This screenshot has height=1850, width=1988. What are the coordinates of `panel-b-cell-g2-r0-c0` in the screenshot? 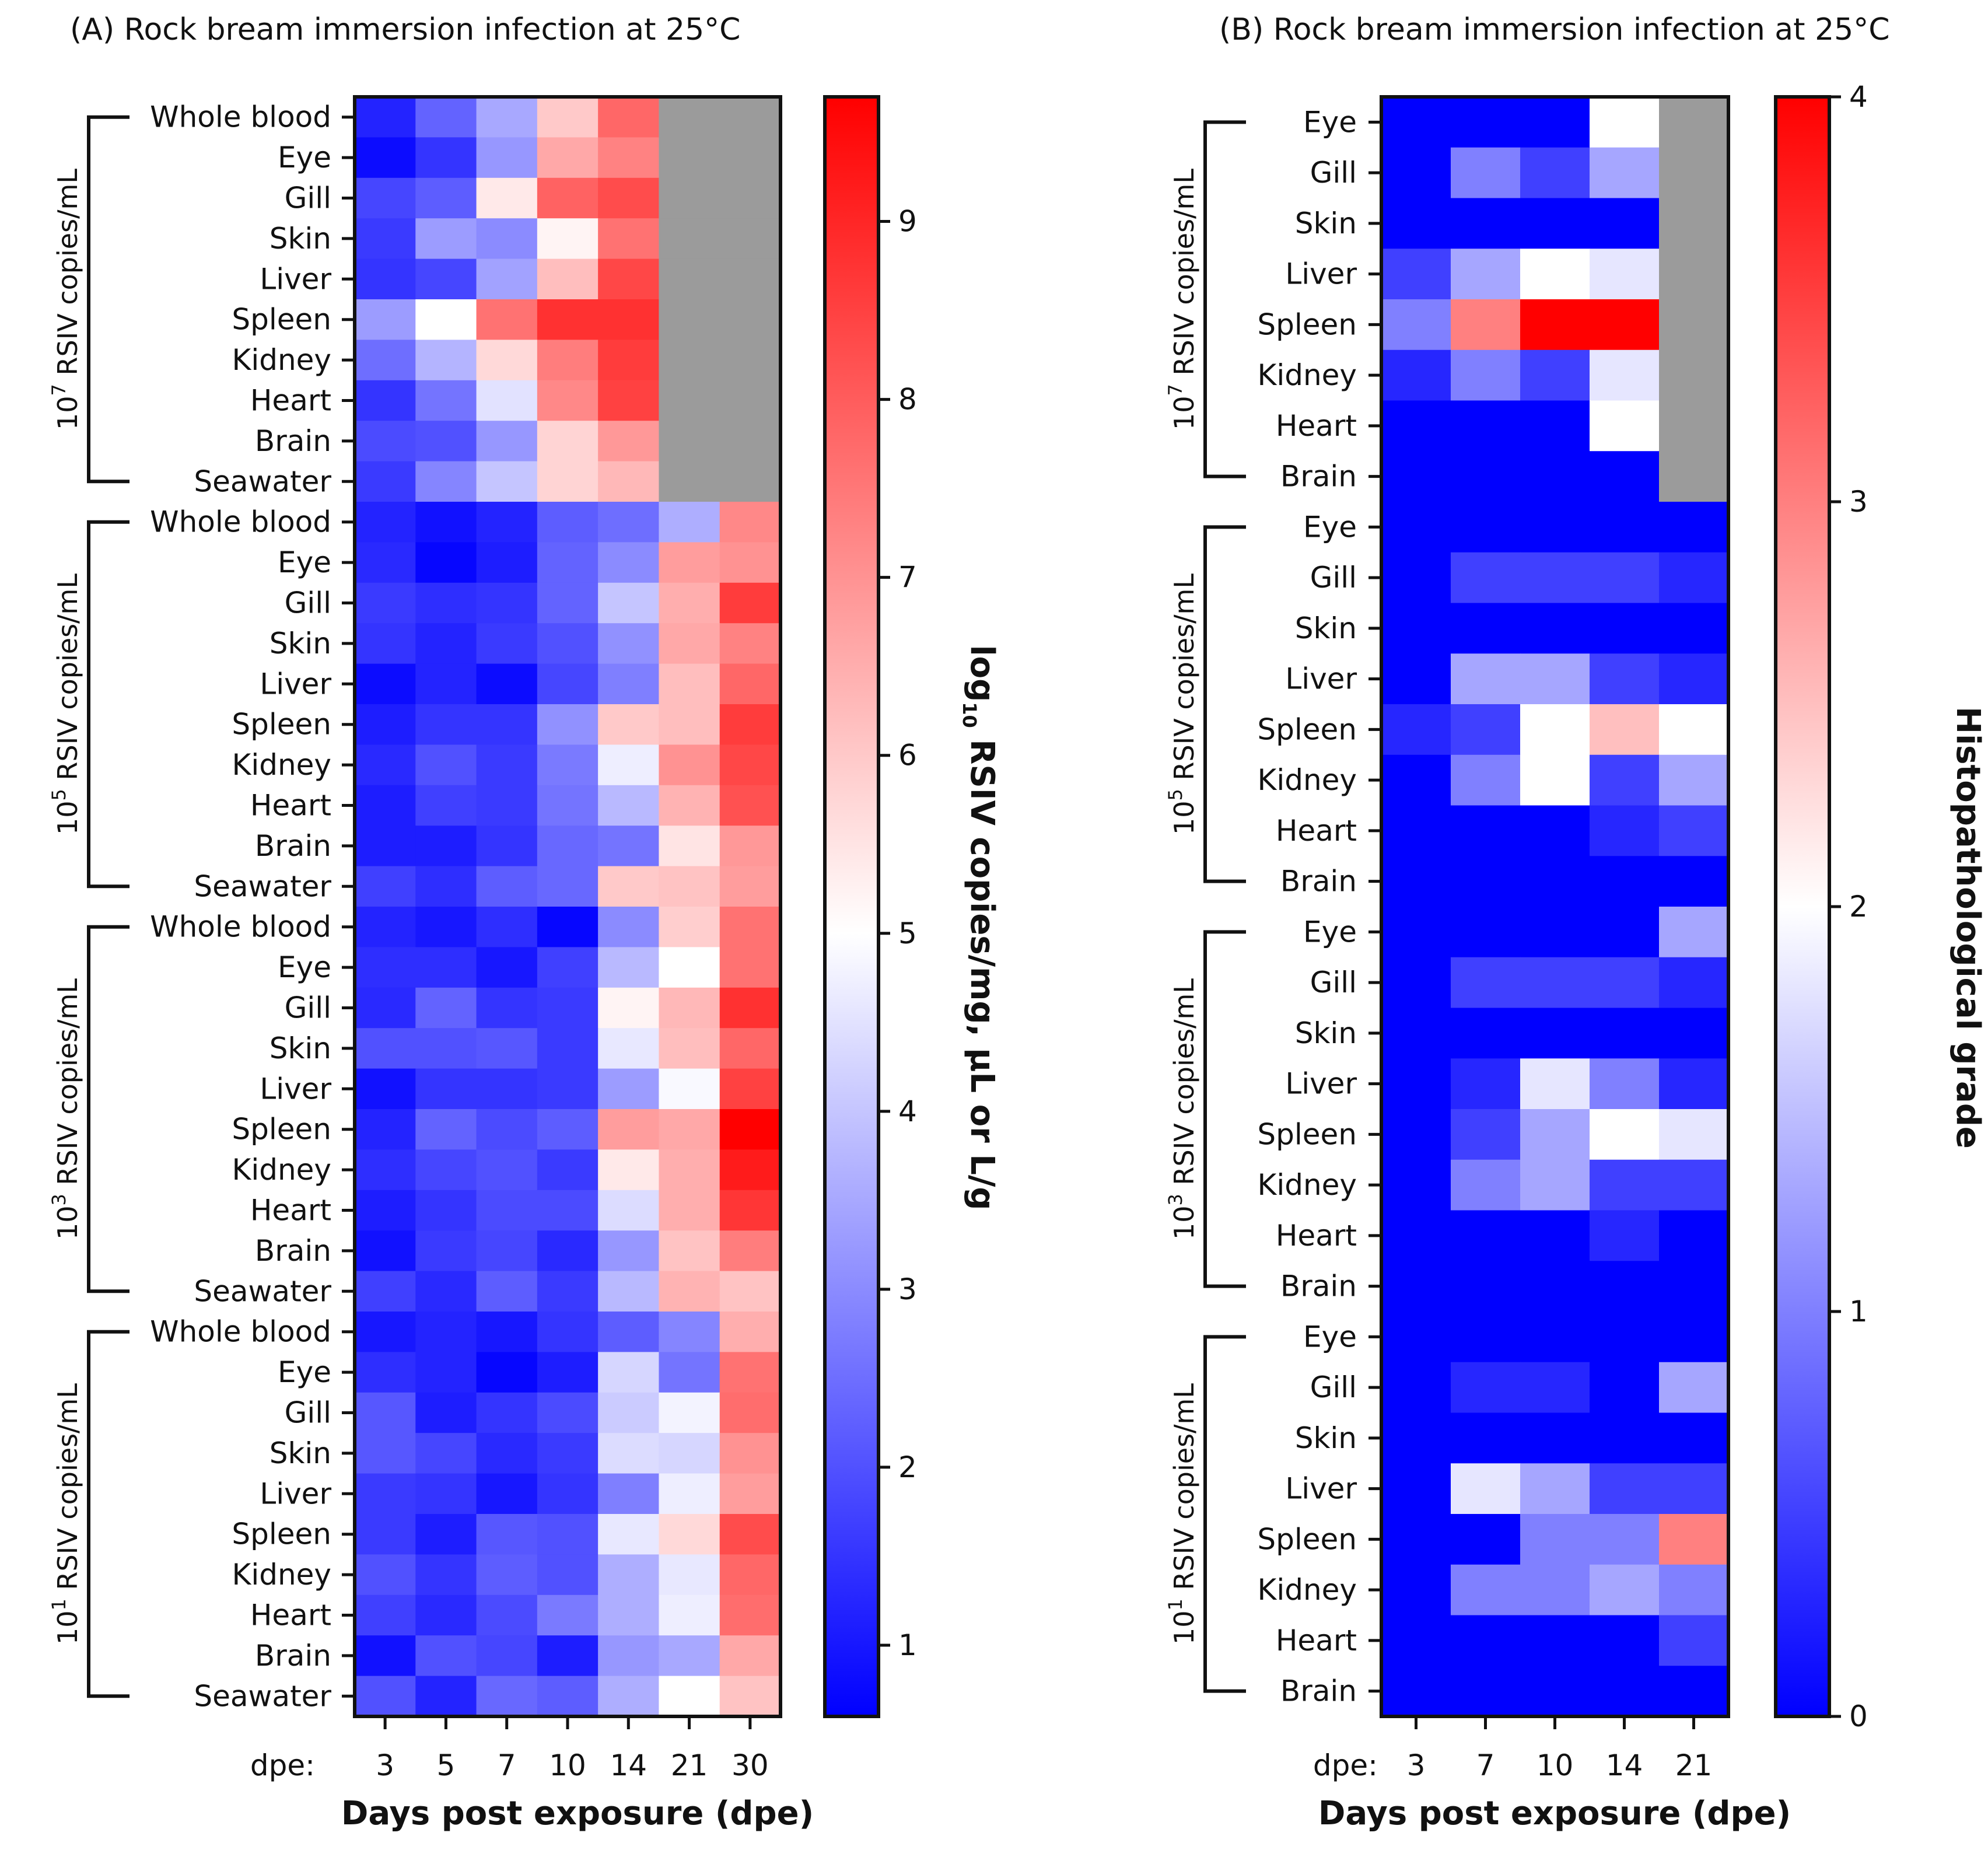 It's located at (1416, 932).